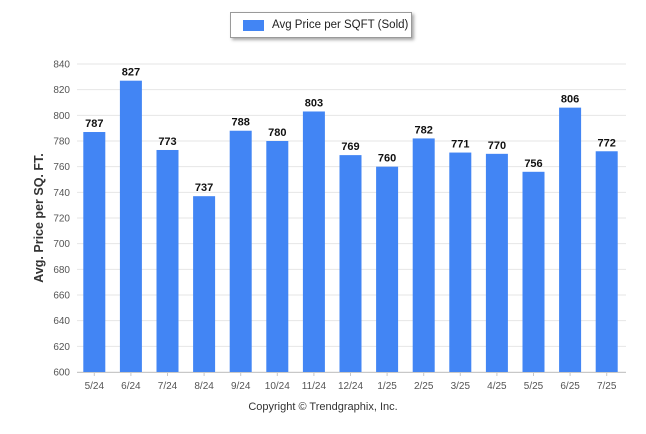 This screenshot has height=434, width=646. Describe the element at coordinates (95, 386) in the screenshot. I see `x-tick-label: 5/24` at that location.